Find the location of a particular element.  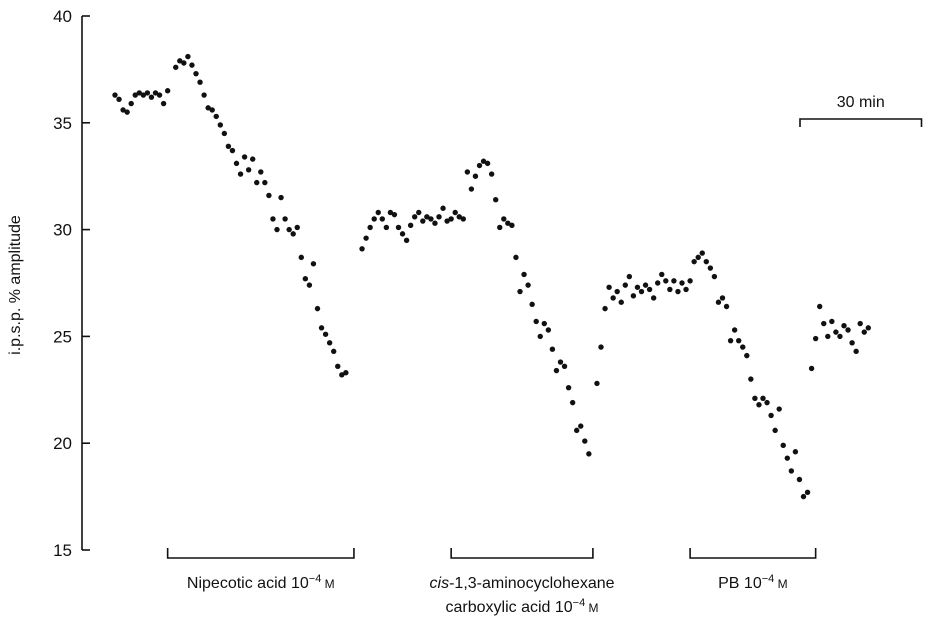

scale-bar: 30 min is located at coordinates (861, 110).